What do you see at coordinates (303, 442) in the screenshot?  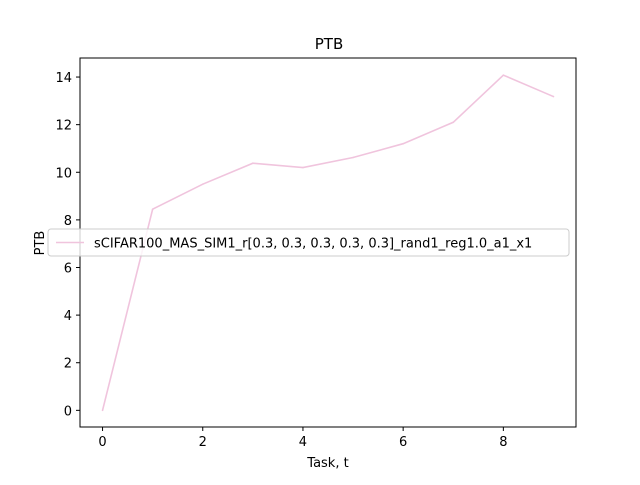 I see `x-tick-label: 4` at bounding box center [303, 442].